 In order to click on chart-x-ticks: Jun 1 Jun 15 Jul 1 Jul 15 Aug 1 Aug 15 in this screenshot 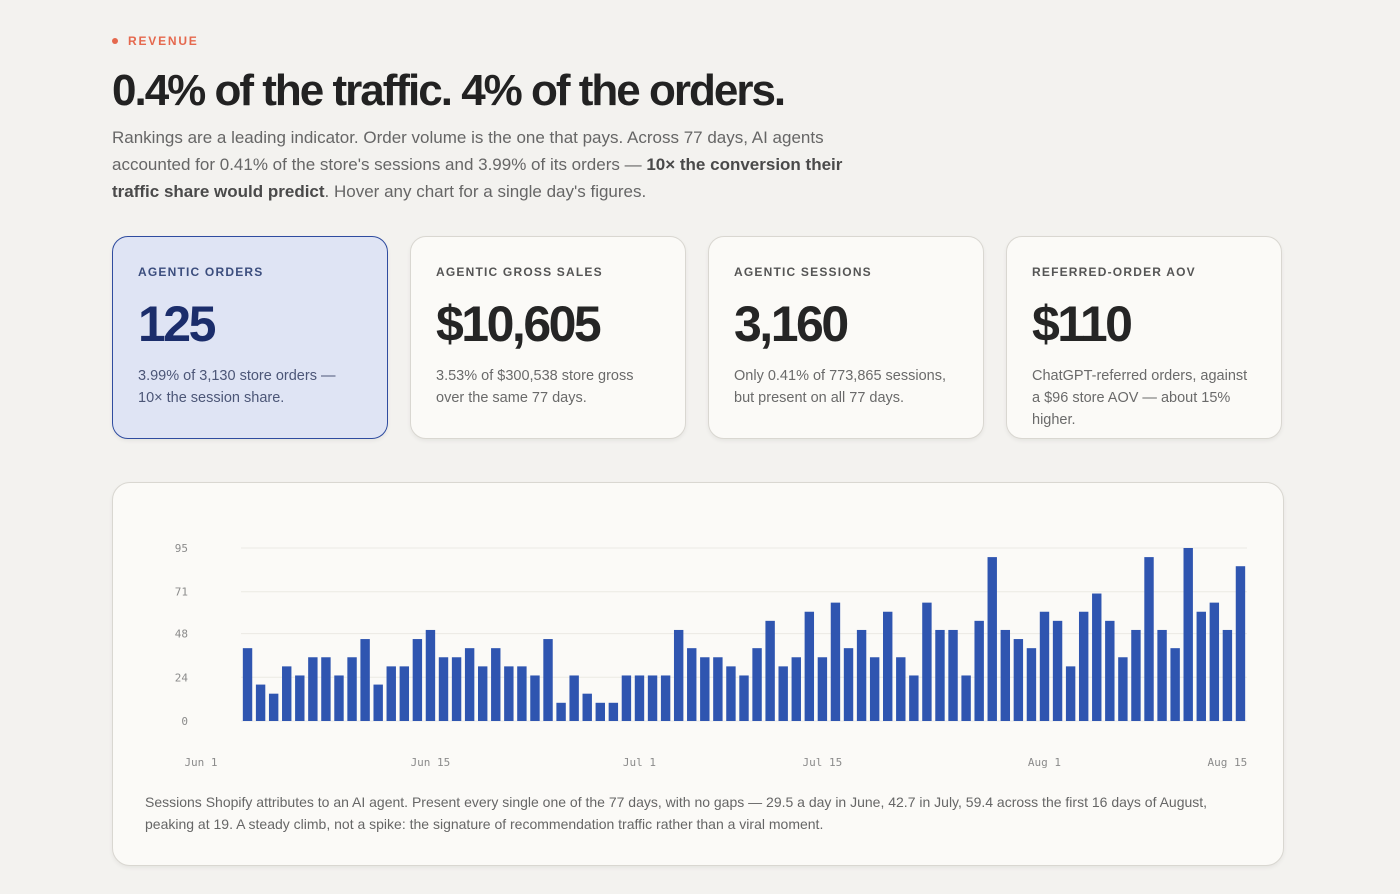, I will do `click(715, 762)`.